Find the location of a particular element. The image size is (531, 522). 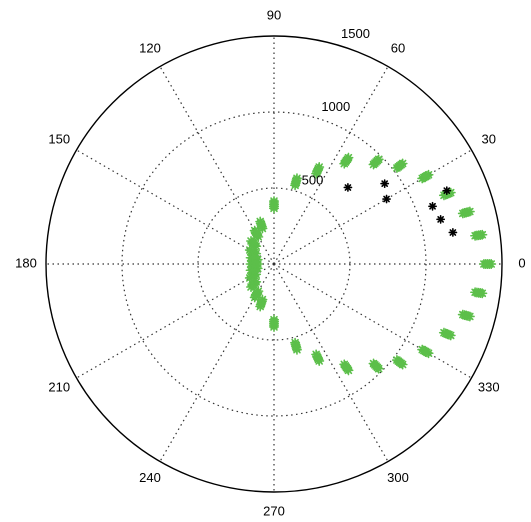

black-series is located at coordinates (400, 208).